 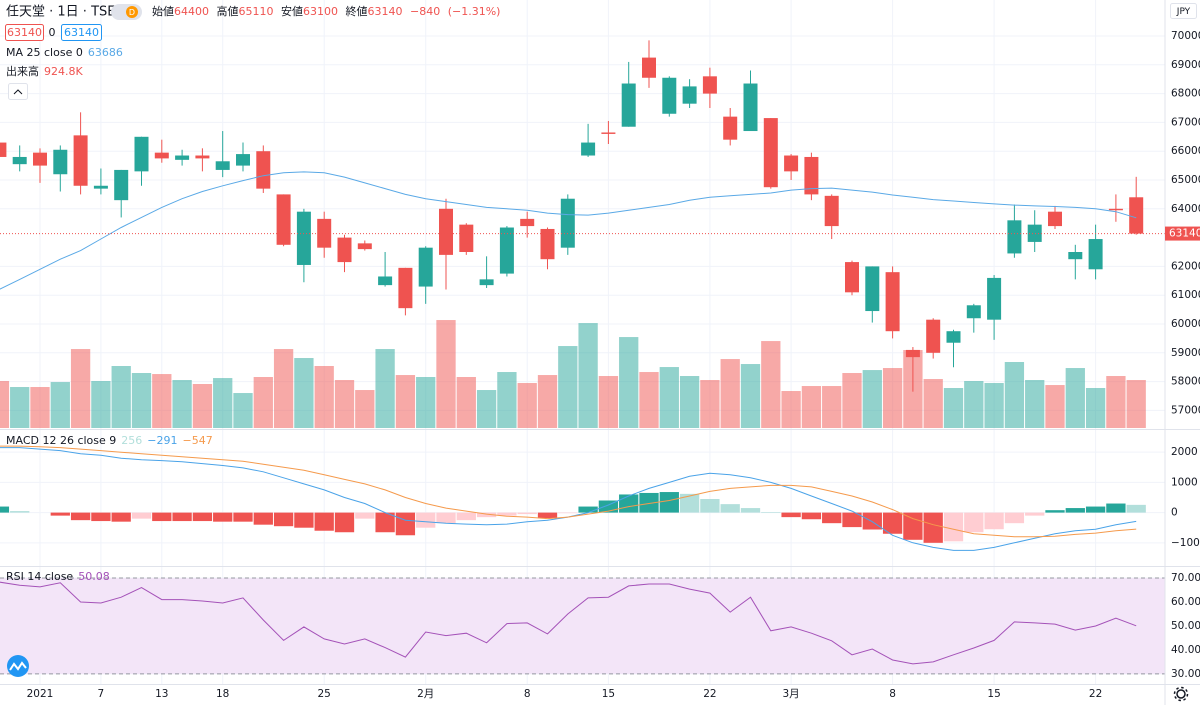 I want to click on ohlc-value: 64400, so click(x=191, y=11).